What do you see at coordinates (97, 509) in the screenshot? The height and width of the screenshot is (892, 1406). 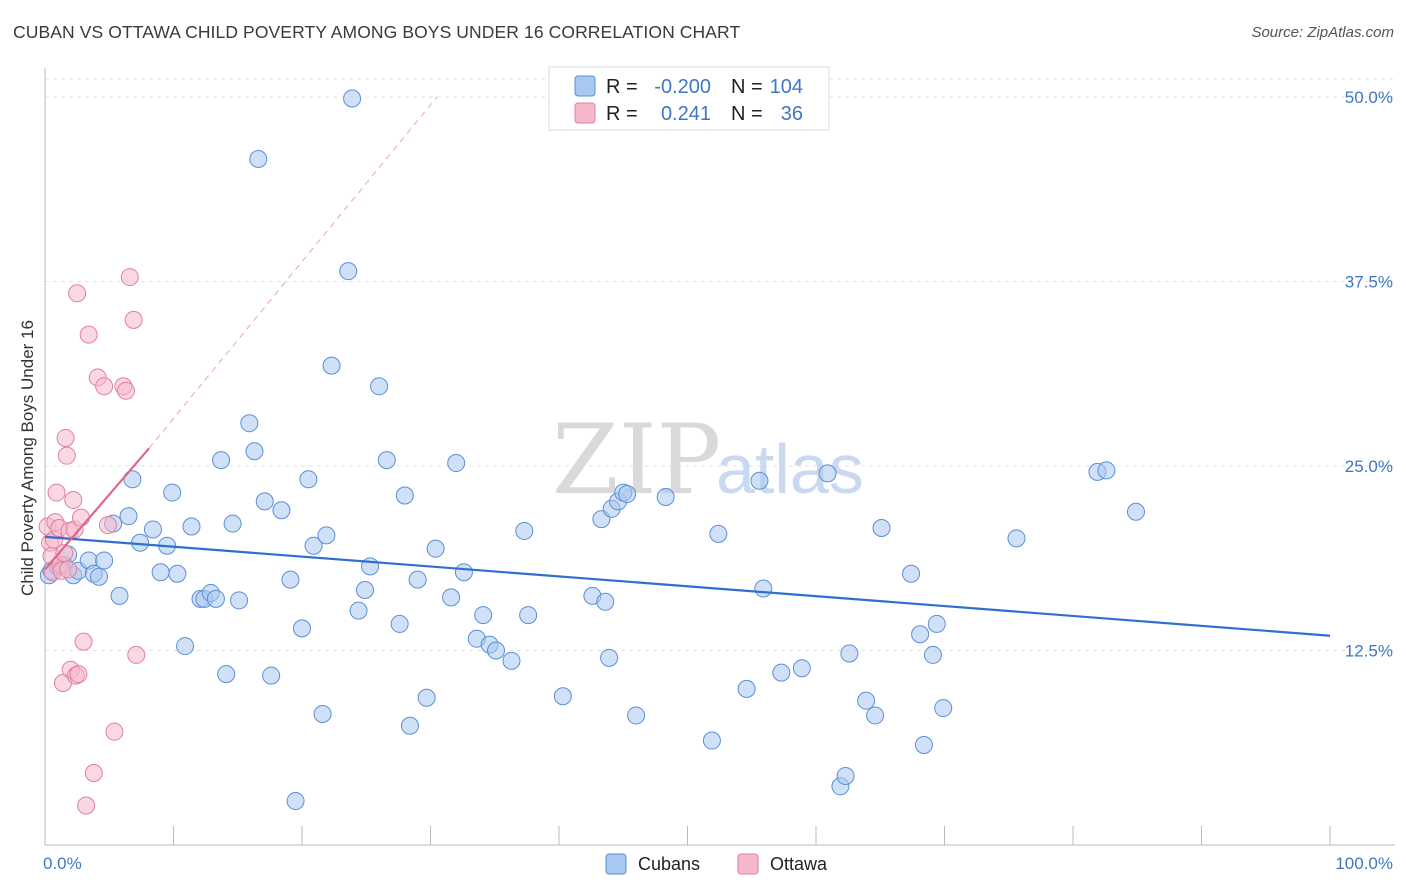 I see `ottawa-trend-line` at bounding box center [97, 509].